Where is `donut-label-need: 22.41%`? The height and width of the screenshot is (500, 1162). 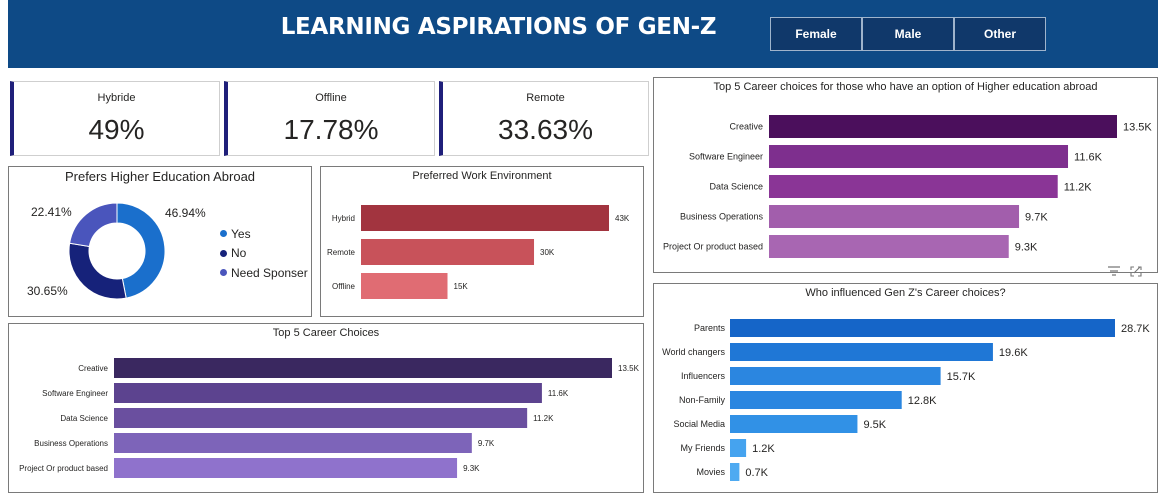
donut-label-need: 22.41% is located at coordinates (51, 212).